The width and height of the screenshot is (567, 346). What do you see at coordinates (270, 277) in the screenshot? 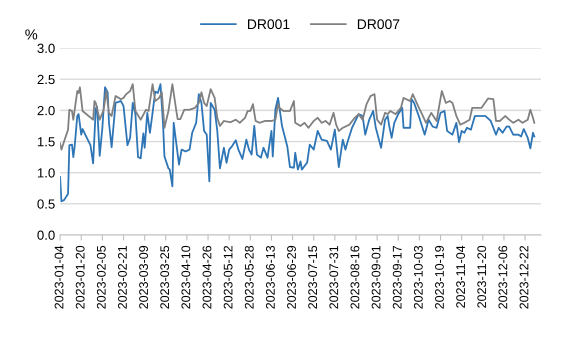
I see `x-tick-label: 2023-06-13` at bounding box center [270, 277].